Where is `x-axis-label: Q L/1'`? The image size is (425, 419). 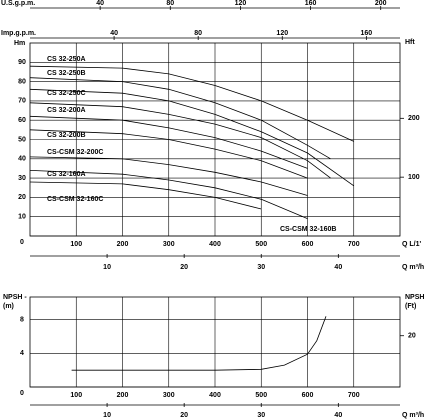 x-axis-label: Q L/1' is located at coordinates (412, 244).